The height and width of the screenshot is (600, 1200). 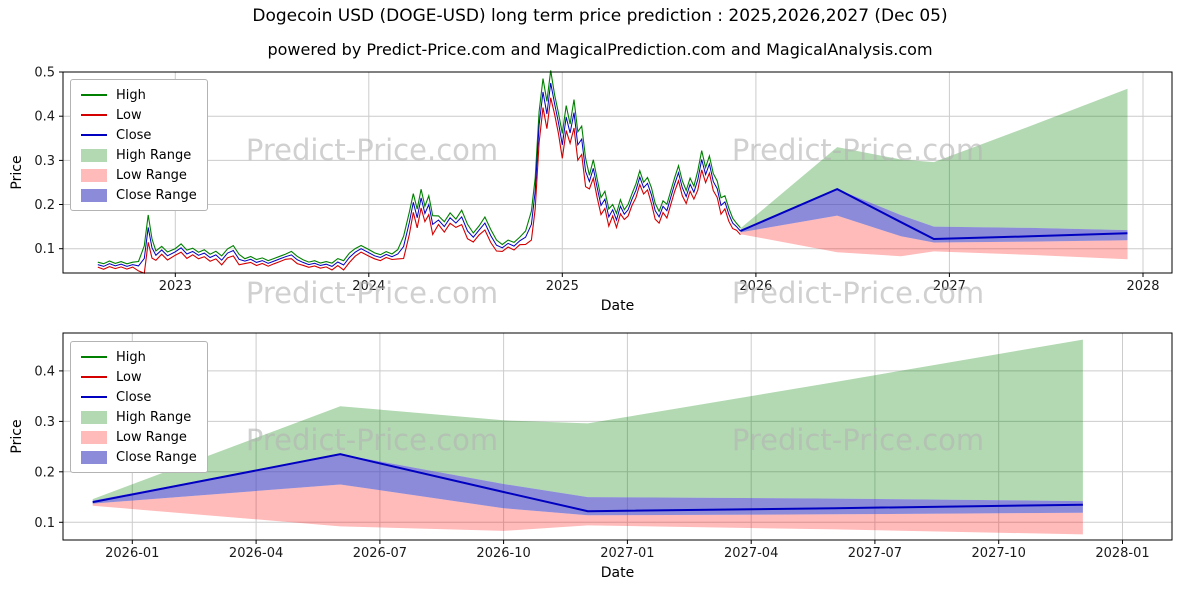 What do you see at coordinates (256, 553) in the screenshot?
I see `x-tick-label: 2026-04` at bounding box center [256, 553].